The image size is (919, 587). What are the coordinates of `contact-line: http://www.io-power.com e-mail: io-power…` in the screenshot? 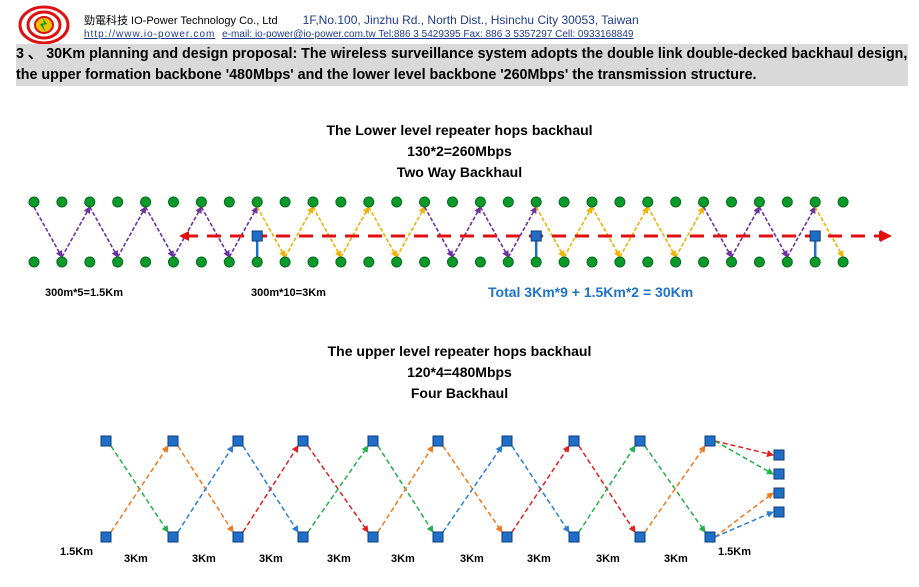 It's located at (359, 34).